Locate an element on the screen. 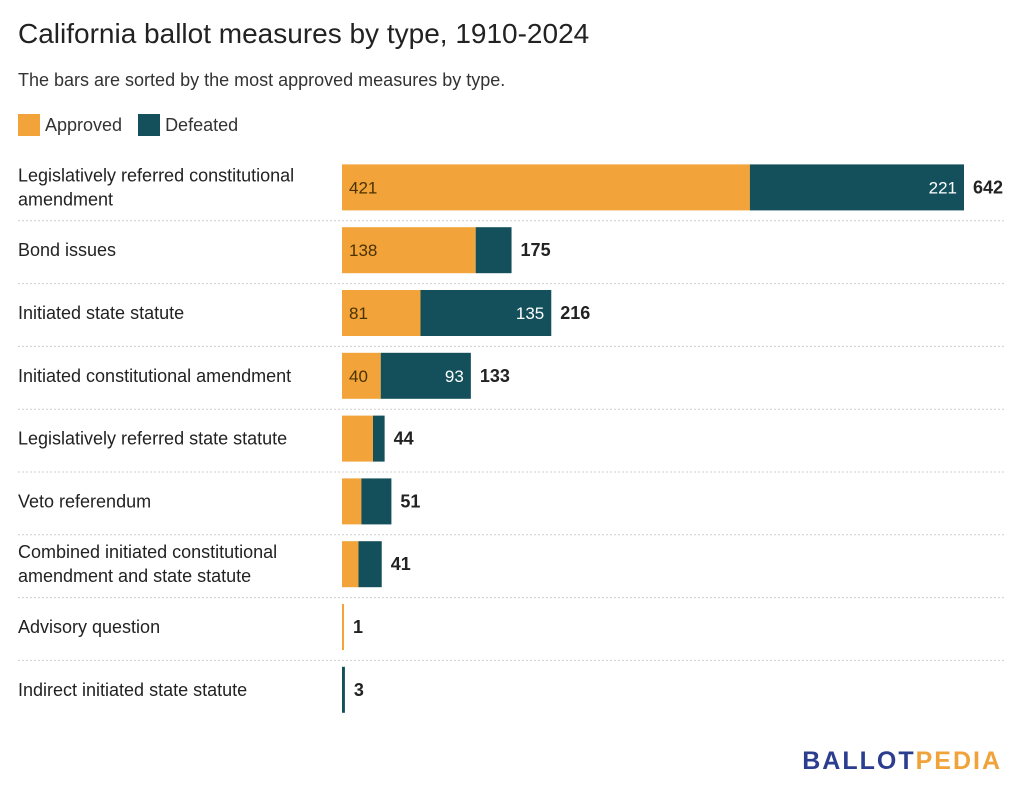 The image size is (1024, 793). label-defeated: 135 is located at coordinates (530, 313).